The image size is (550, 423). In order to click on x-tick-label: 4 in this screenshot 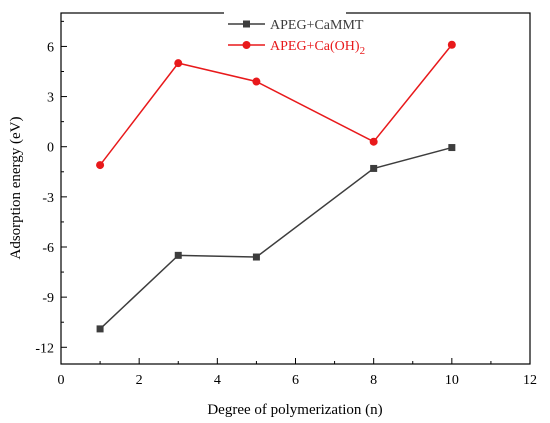, I will do `click(217, 380)`.